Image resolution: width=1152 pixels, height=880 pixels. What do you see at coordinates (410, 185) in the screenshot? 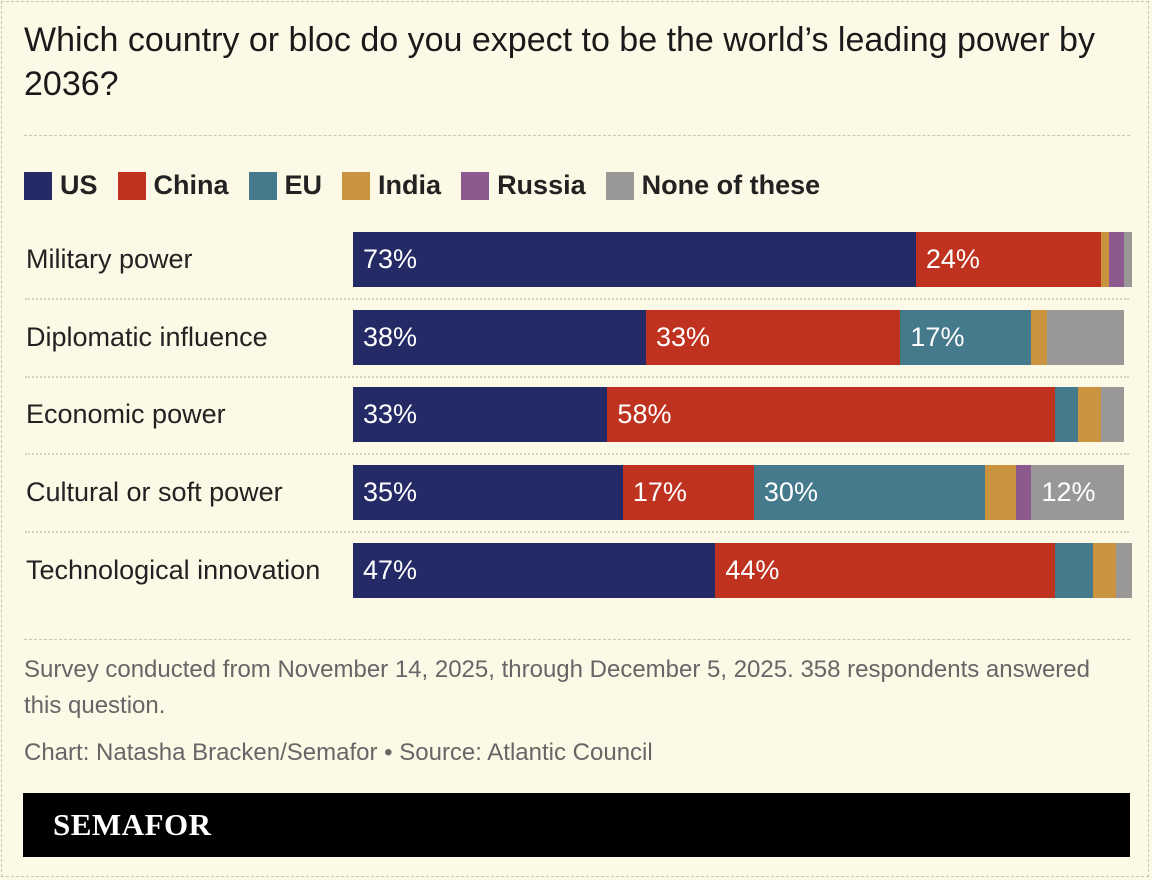
I see `legend-label: India` at bounding box center [410, 185].